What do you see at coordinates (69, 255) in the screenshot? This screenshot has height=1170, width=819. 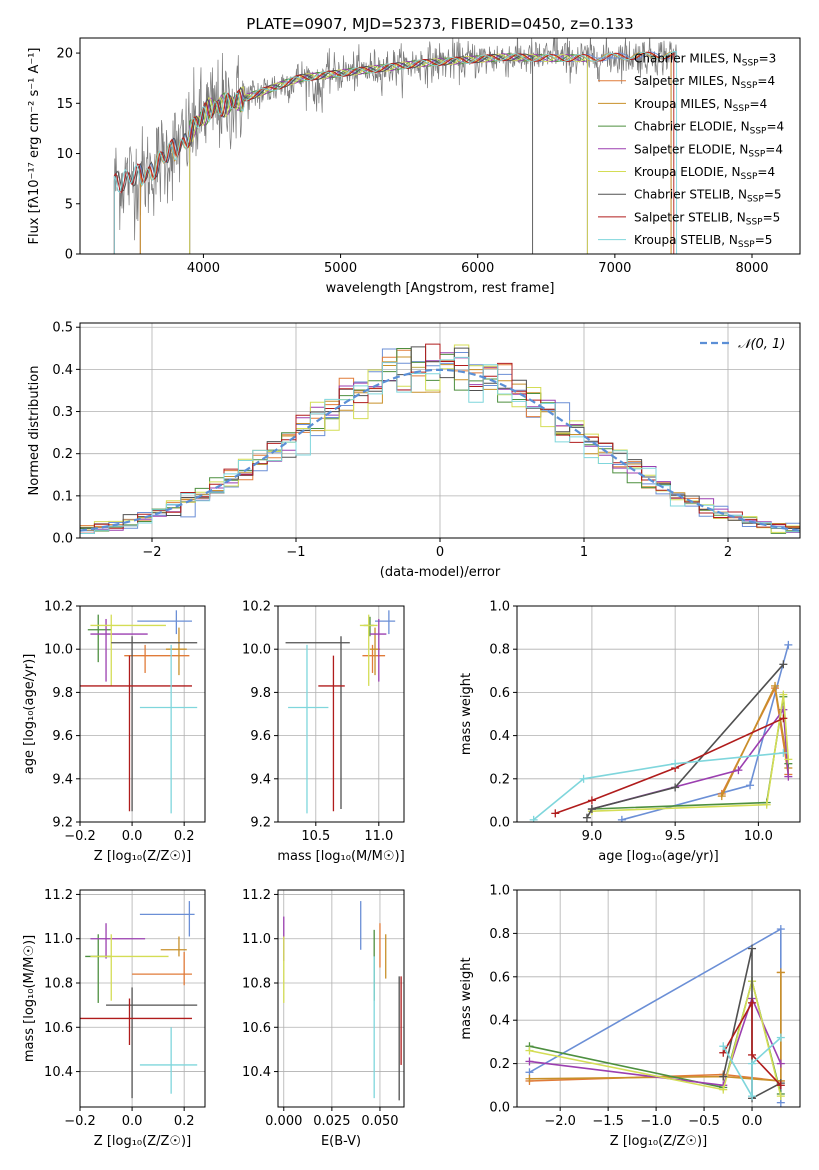 I see `y-tick-label: 0` at bounding box center [69, 255].